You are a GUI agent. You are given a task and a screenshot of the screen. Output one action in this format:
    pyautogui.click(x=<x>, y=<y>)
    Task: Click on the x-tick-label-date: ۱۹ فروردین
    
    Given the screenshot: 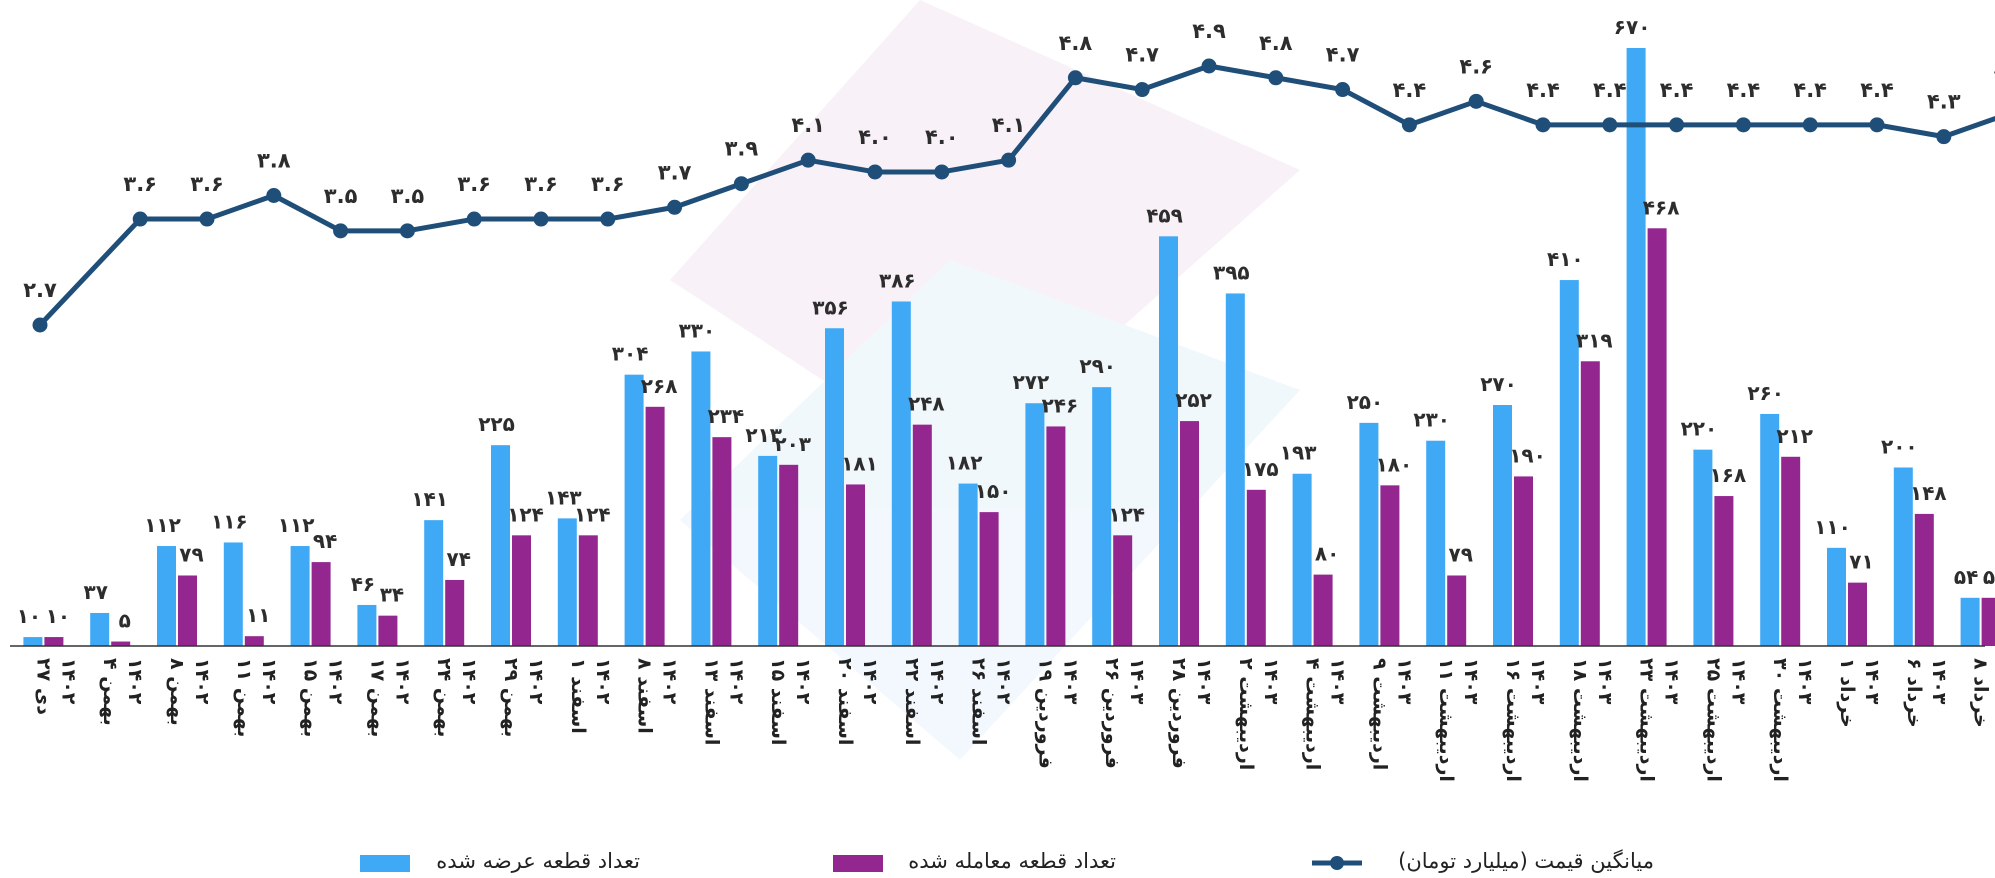 What is the action you would take?
    pyautogui.click(x=1045, y=713)
    